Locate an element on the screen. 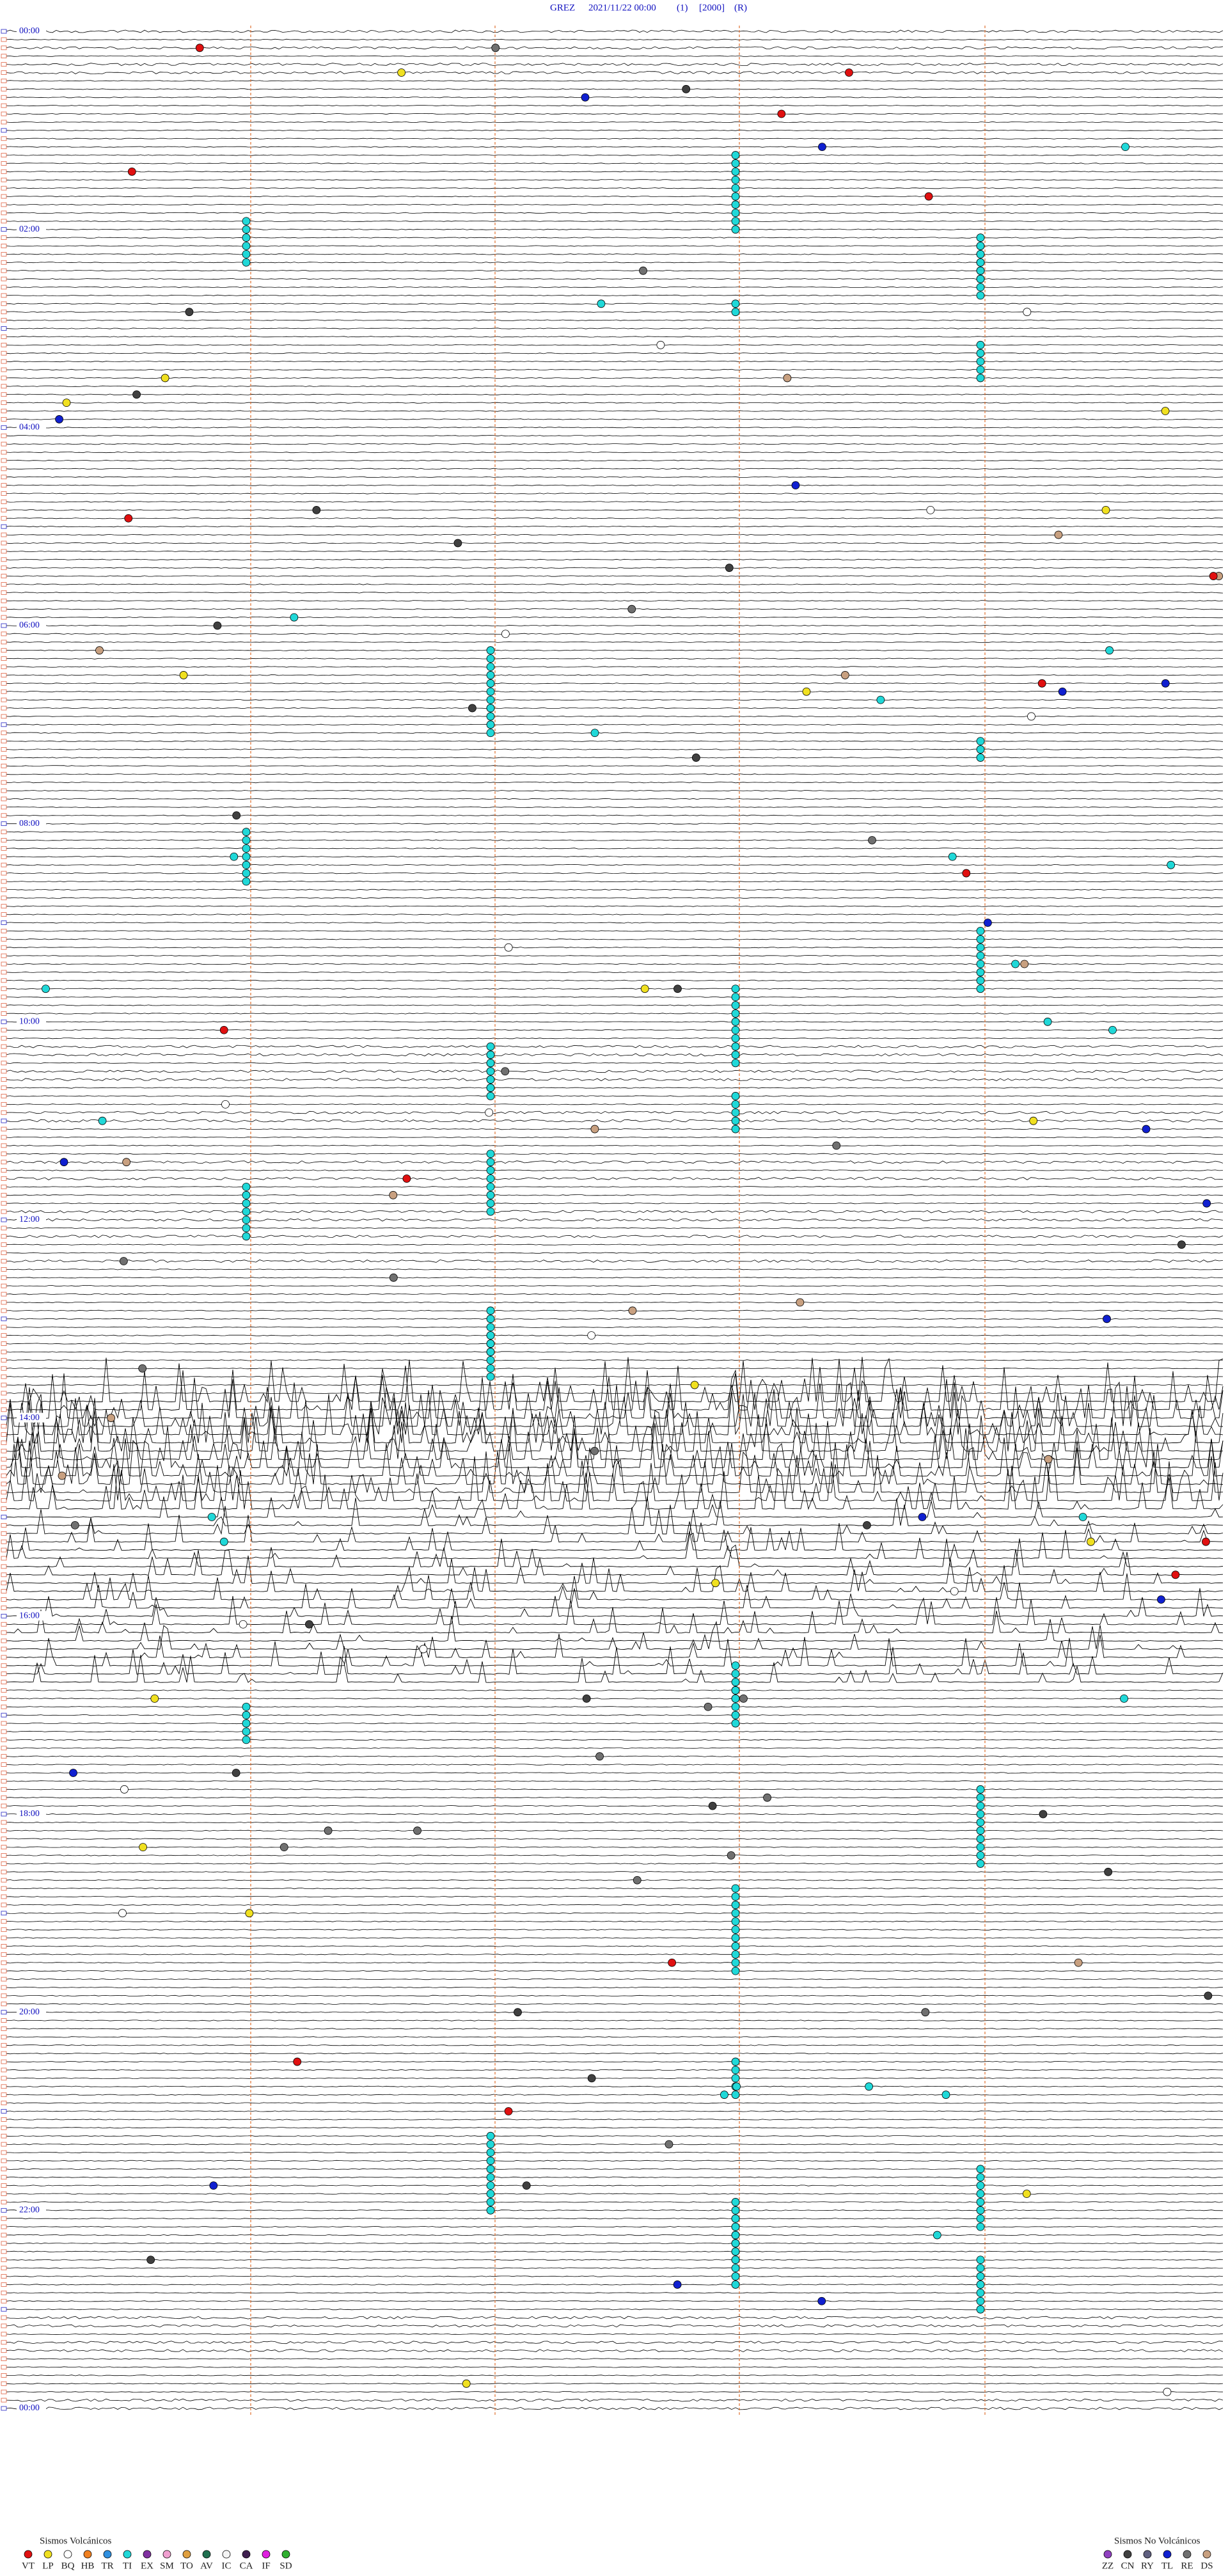 This screenshot has width=1228, height=2576. hour-label: 12:00 is located at coordinates (29, 1219).